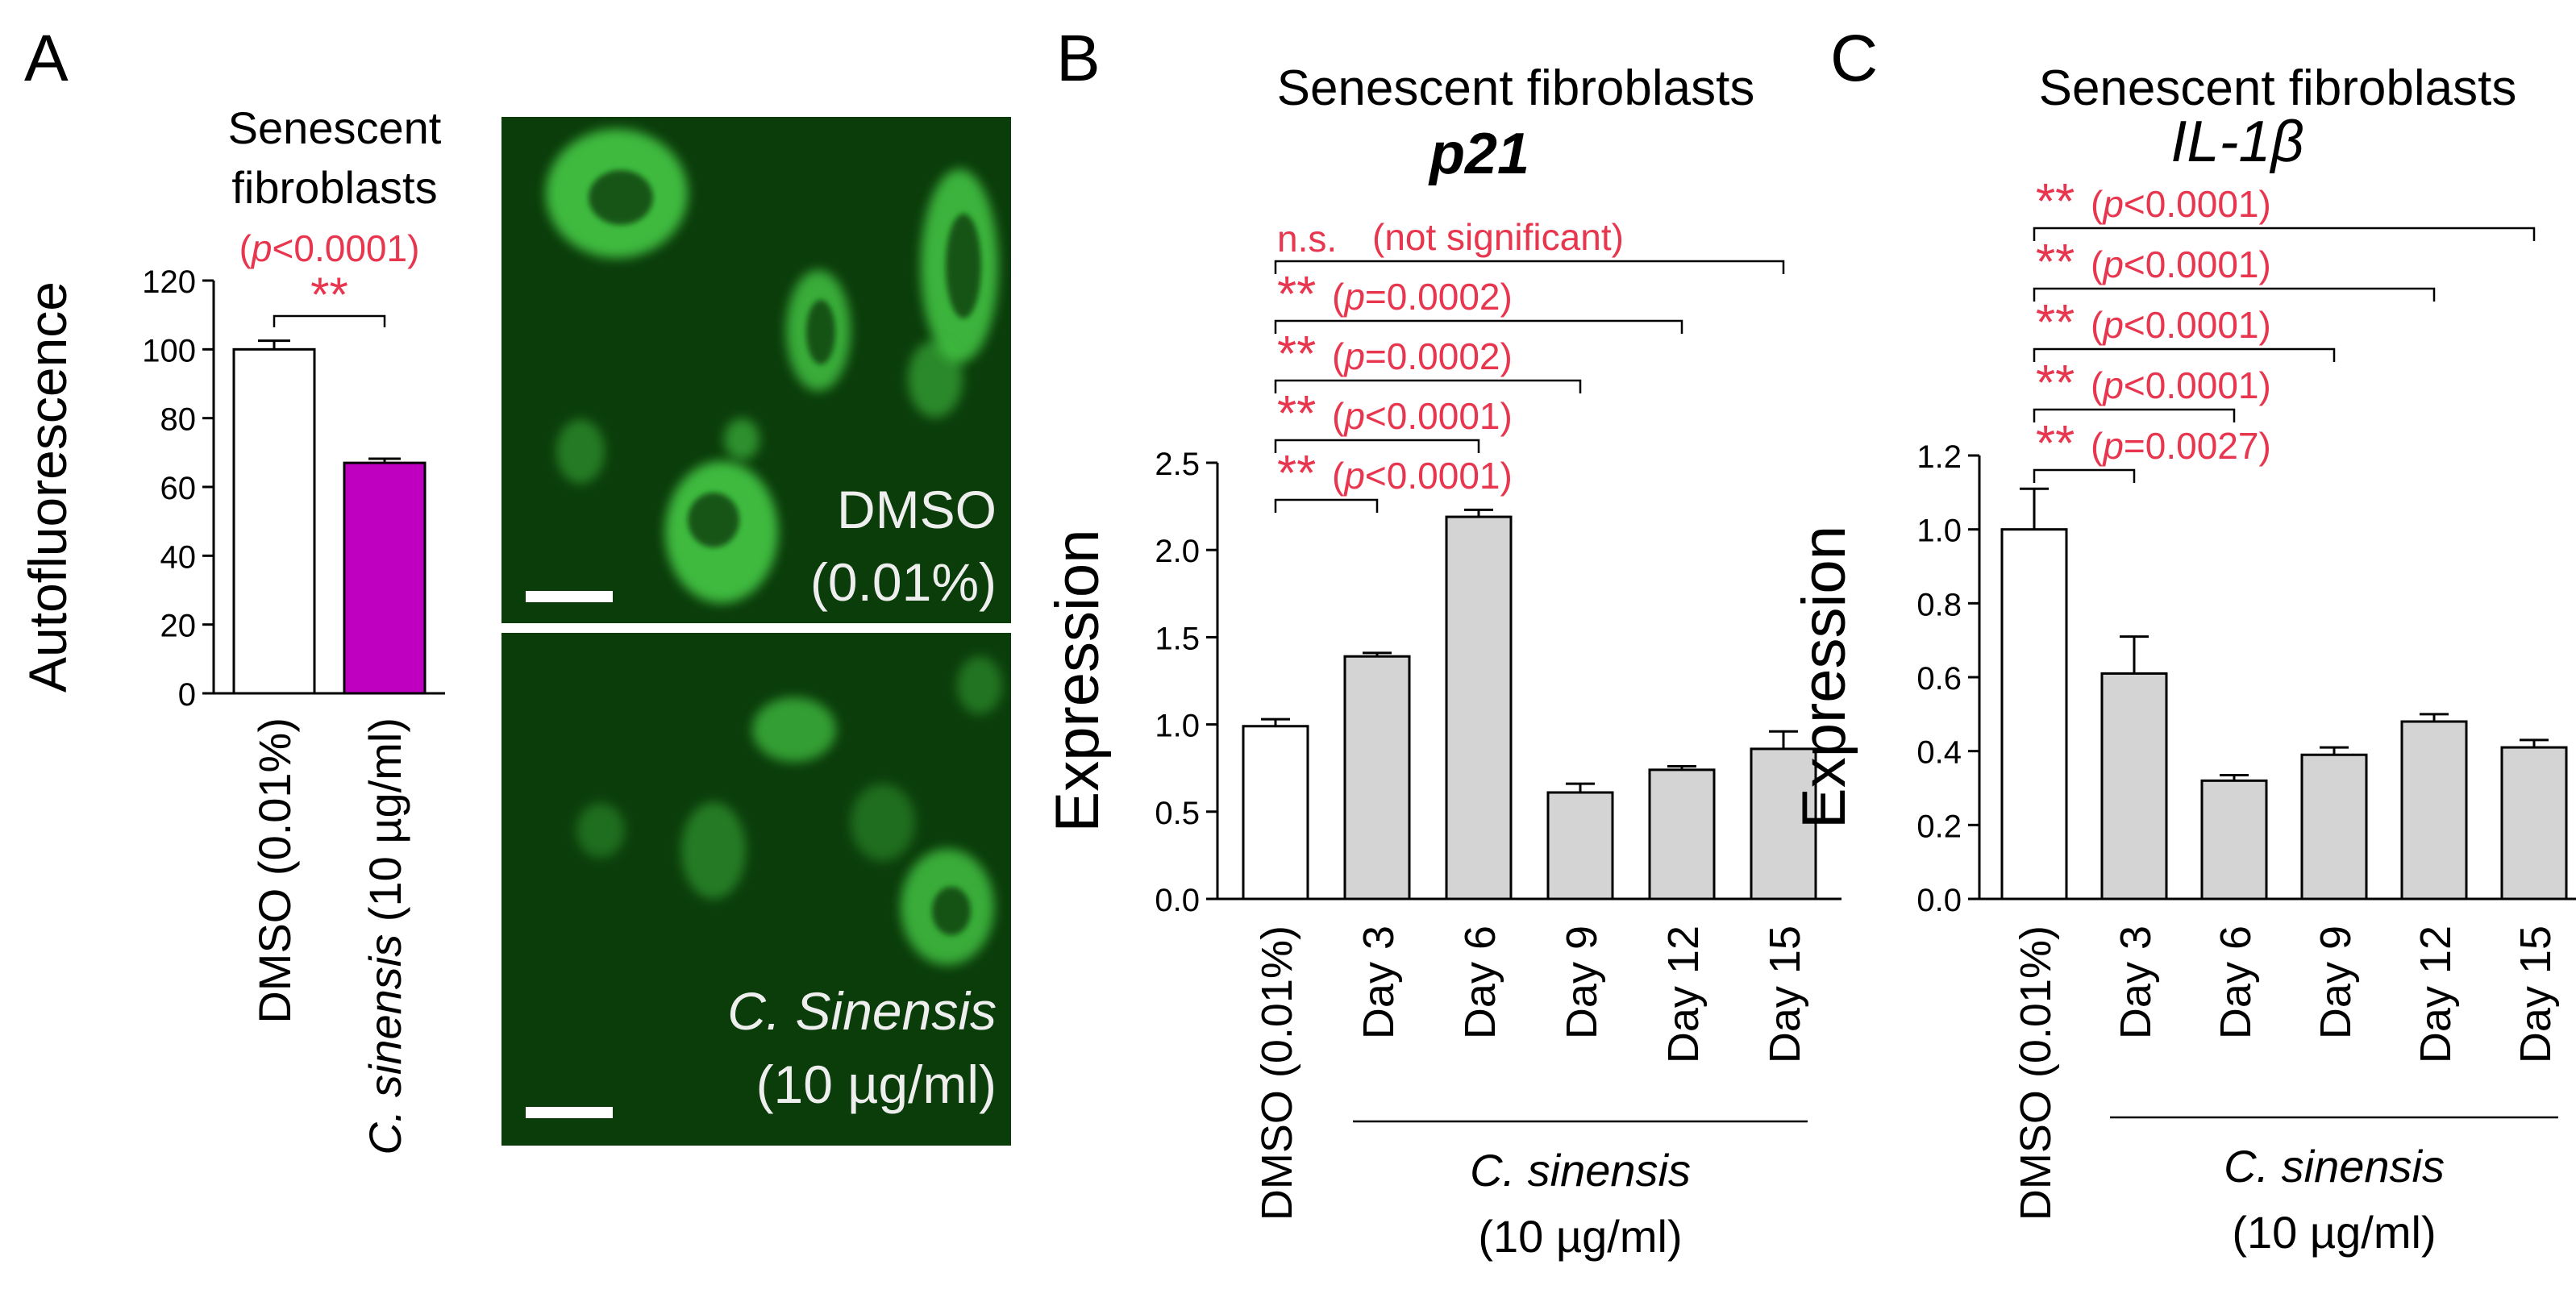  I want to click on micrograph-dmso-cells, so click(772, 366).